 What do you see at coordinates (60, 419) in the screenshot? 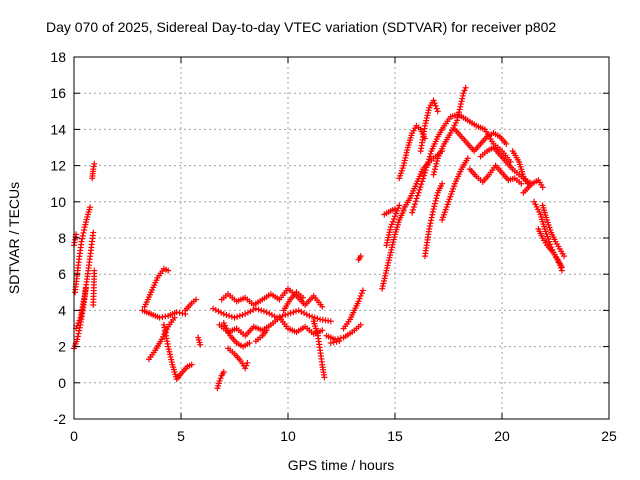
I see `y-tick-label: -2` at bounding box center [60, 419].